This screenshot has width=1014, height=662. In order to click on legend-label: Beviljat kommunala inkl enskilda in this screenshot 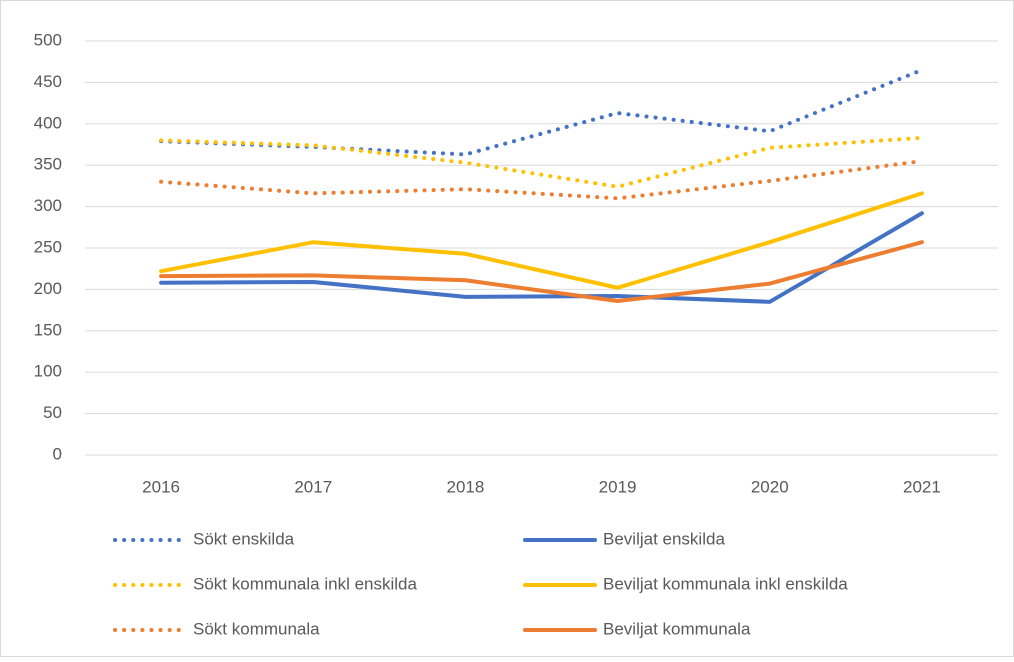, I will do `click(725, 583)`.